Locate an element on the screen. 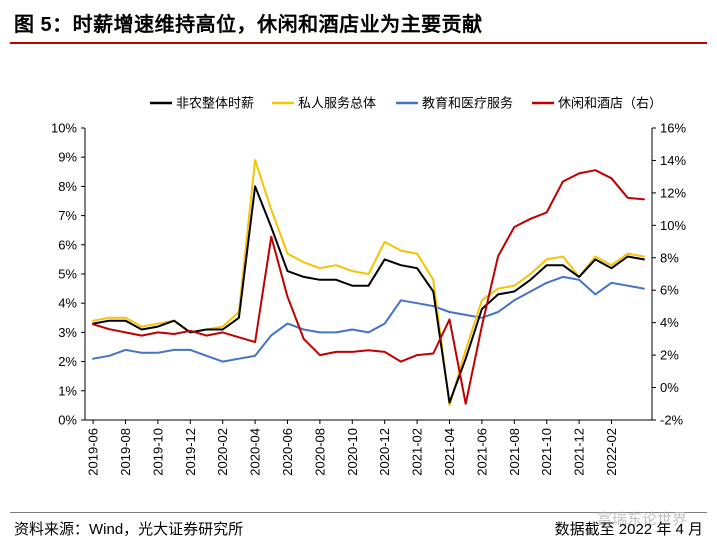 This screenshot has height=549, width=717. x-axis-tick-label: 2022-02 is located at coordinates (611, 452).